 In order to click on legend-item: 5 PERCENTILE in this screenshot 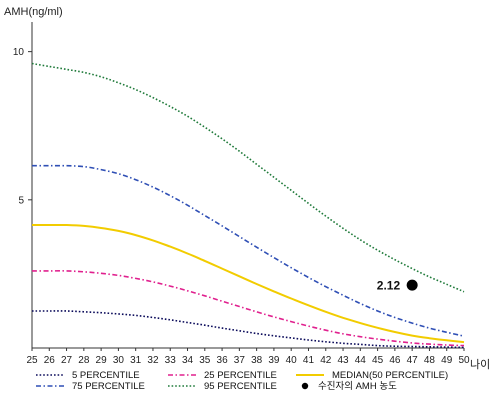, I will do `click(88, 375)`.